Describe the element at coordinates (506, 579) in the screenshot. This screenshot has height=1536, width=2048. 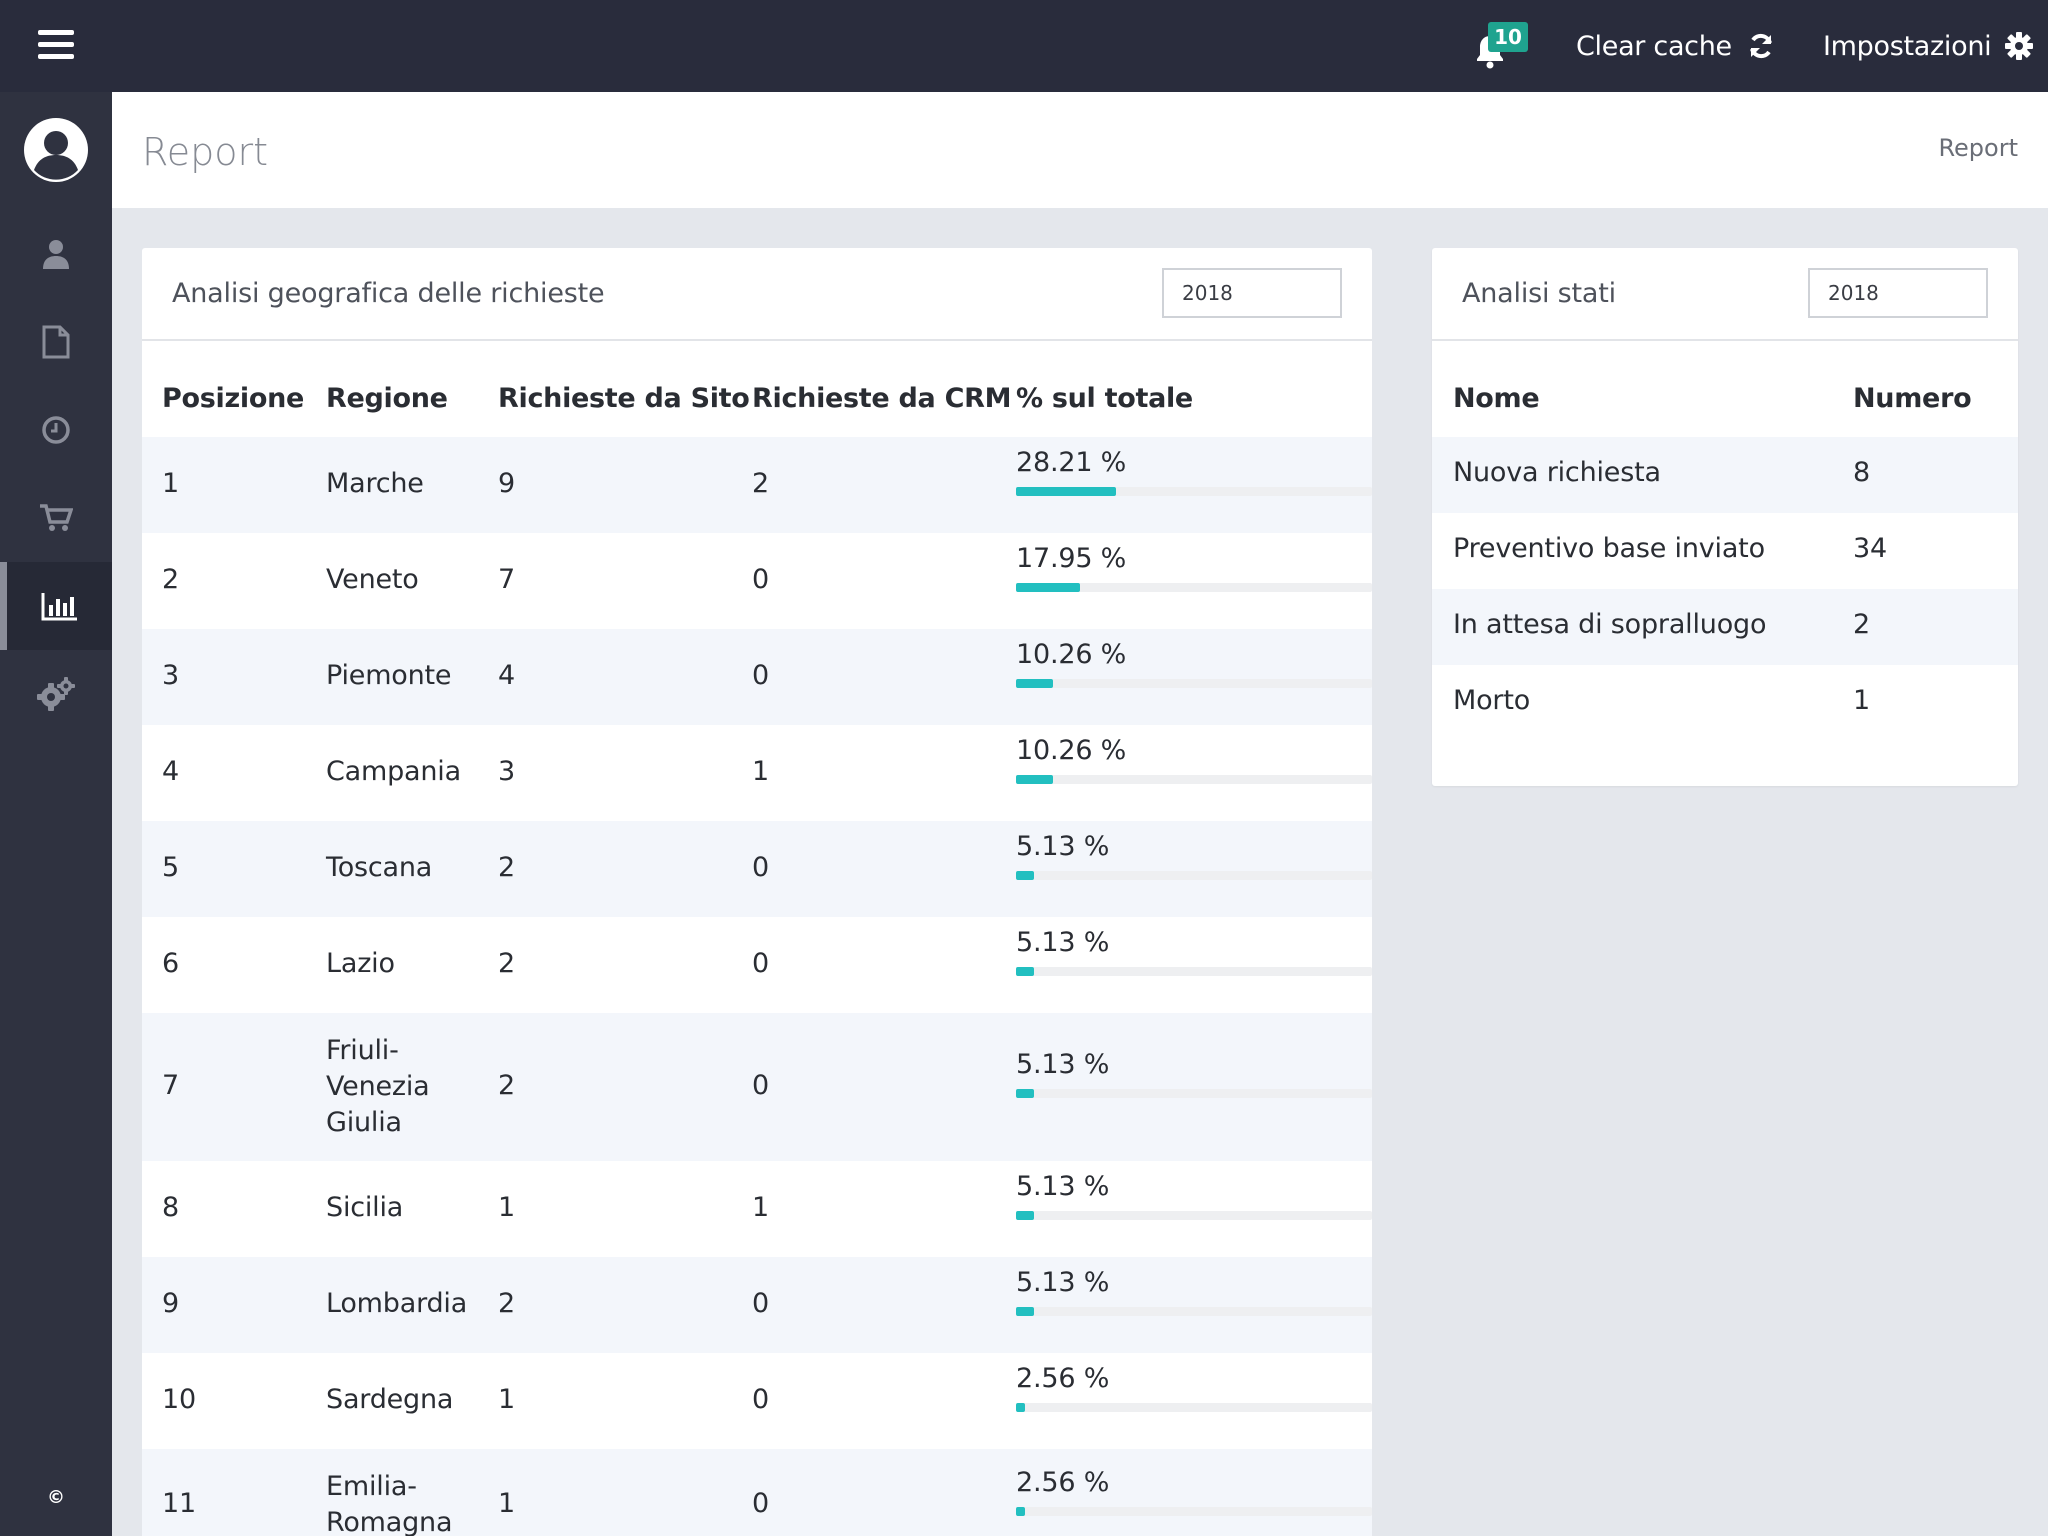
I see `row-richieste-sito: 7` at that location.